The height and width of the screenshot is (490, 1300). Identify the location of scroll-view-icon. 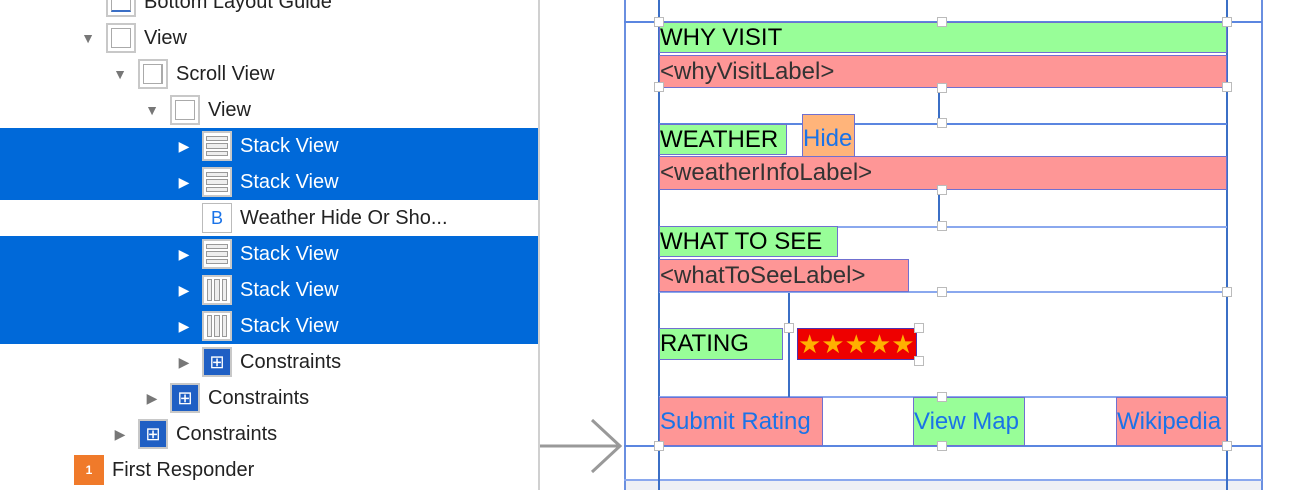
(153, 74).